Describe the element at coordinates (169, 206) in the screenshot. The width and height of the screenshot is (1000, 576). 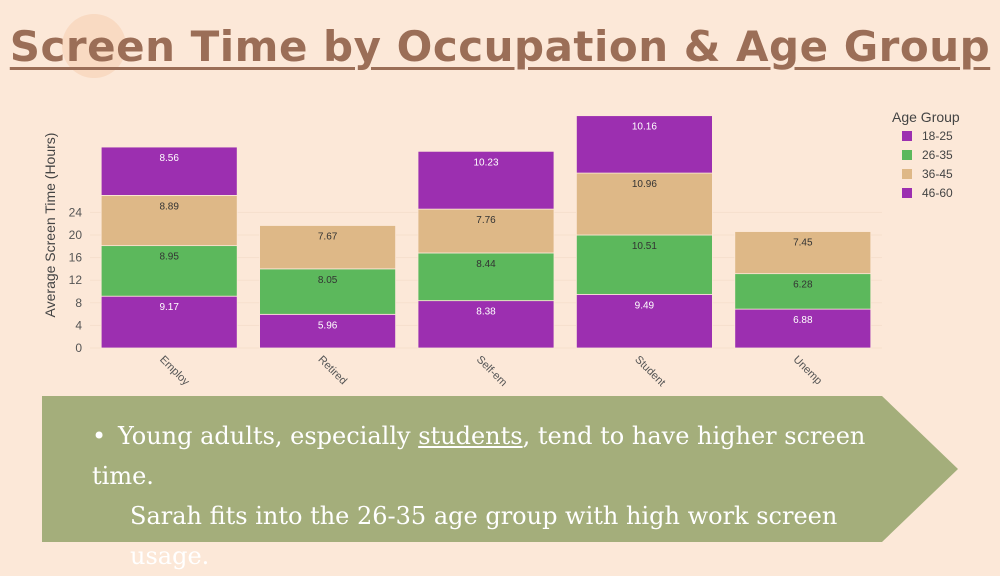
I see `data-label: 8.89` at that location.